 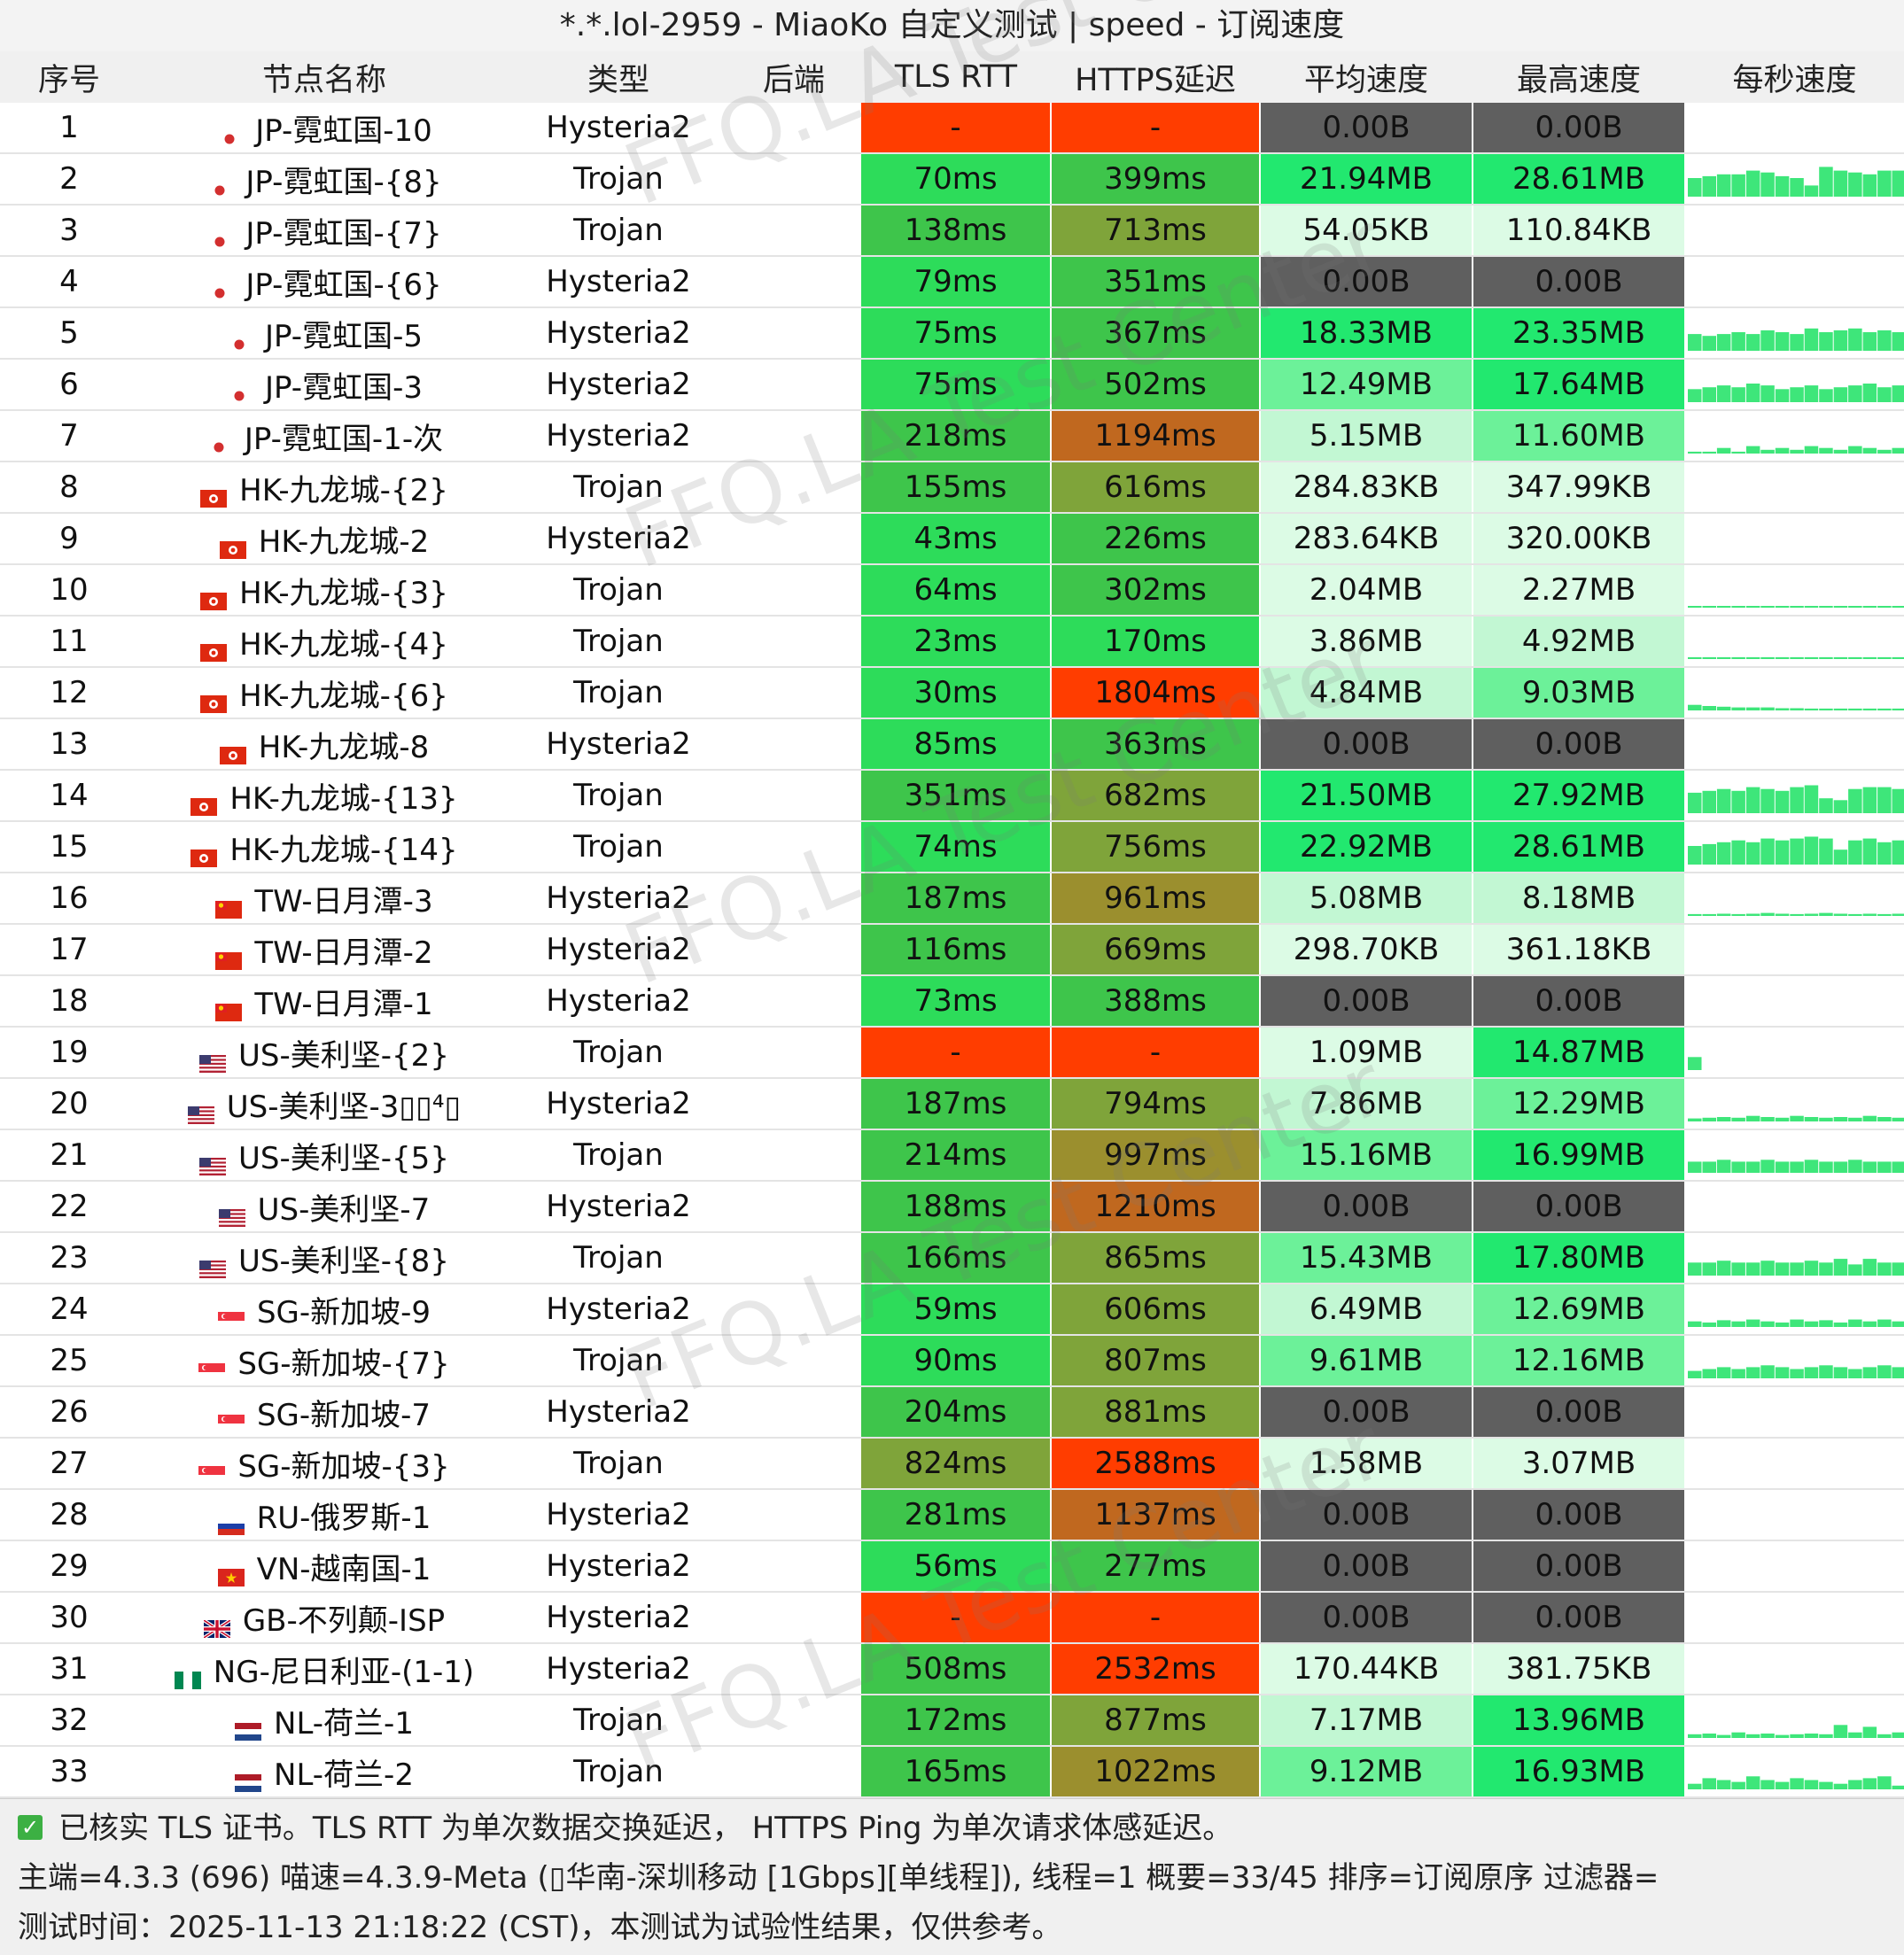 I want to click on row-index: 5, so click(x=69, y=333).